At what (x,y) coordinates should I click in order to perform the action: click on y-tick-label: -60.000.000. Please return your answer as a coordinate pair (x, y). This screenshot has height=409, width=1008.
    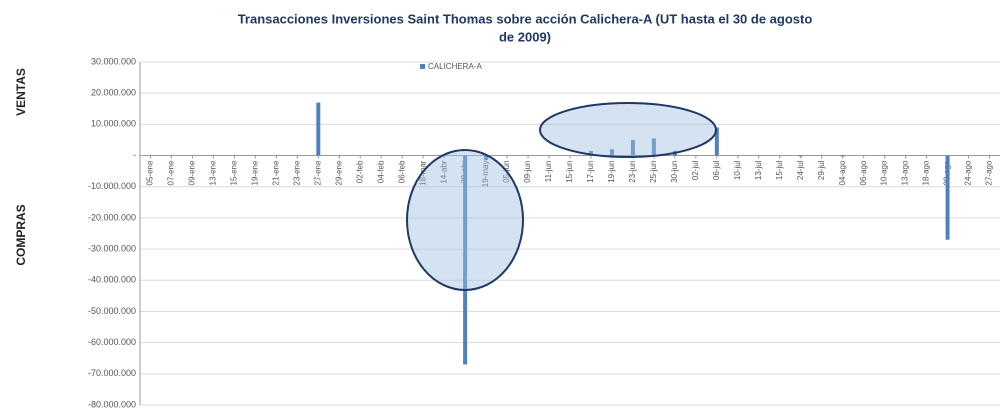
    Looking at the image, I should click on (112, 342).